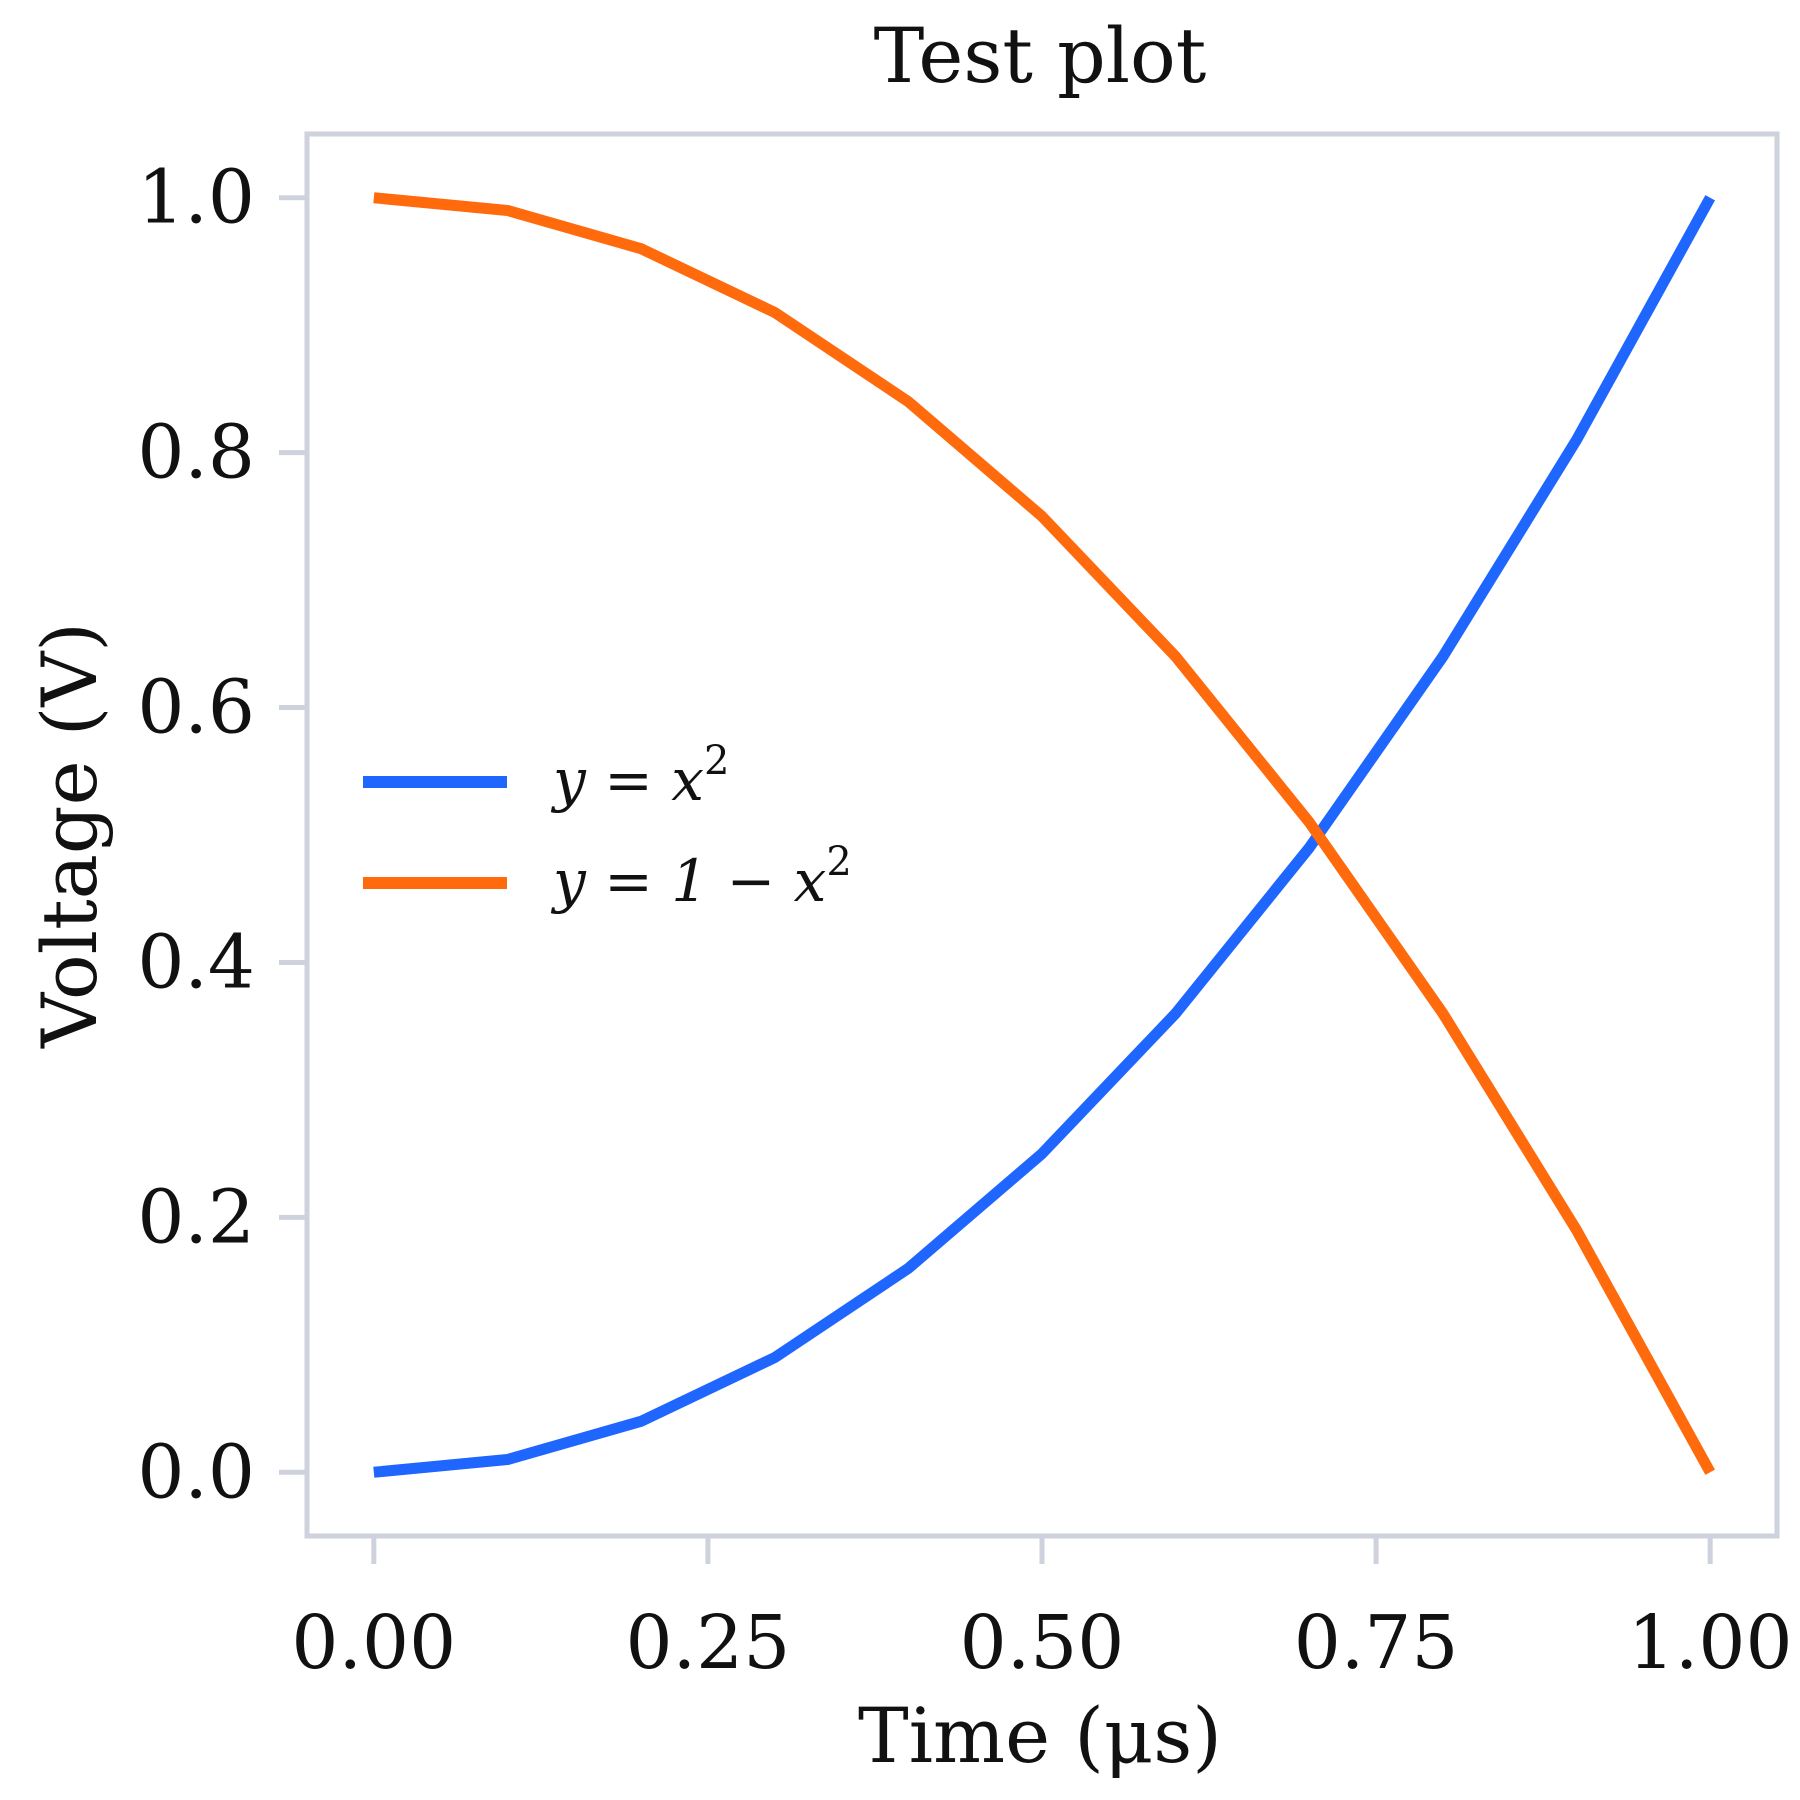  What do you see at coordinates (222, 835) in the screenshot?
I see `y-axis-ticks: 0.0 0.2 0.4 0.6 0.8 1.0` at bounding box center [222, 835].